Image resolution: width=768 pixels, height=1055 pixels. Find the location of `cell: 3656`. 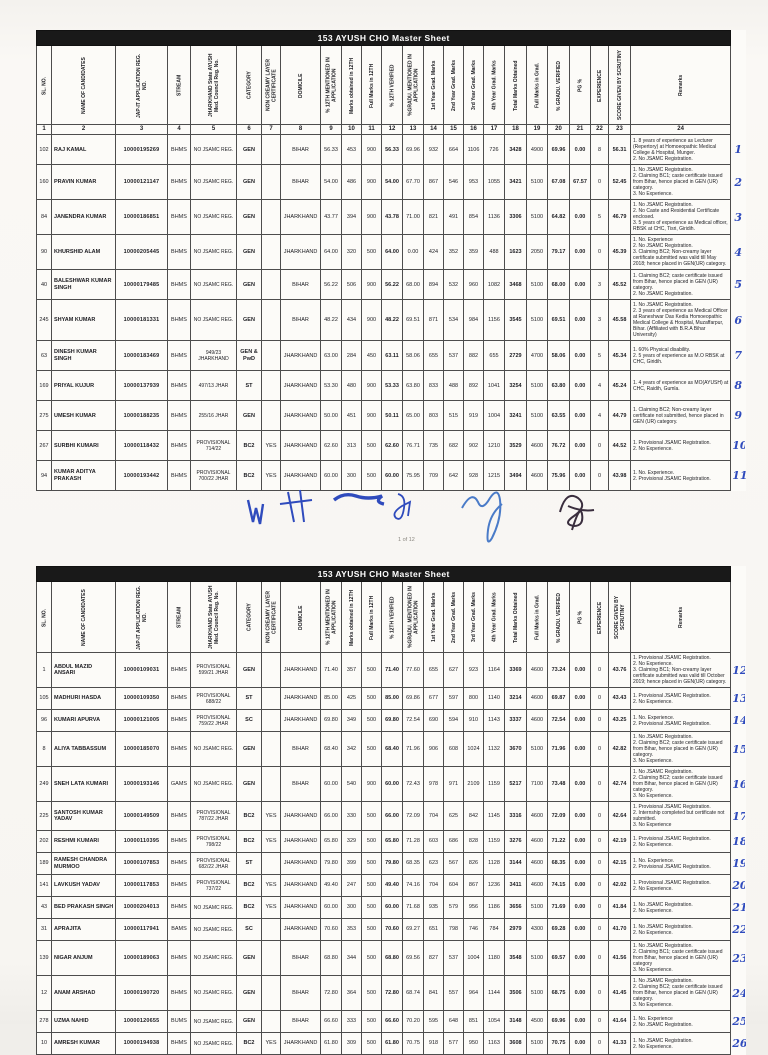

cell: 3656 is located at coordinates (516, 908).